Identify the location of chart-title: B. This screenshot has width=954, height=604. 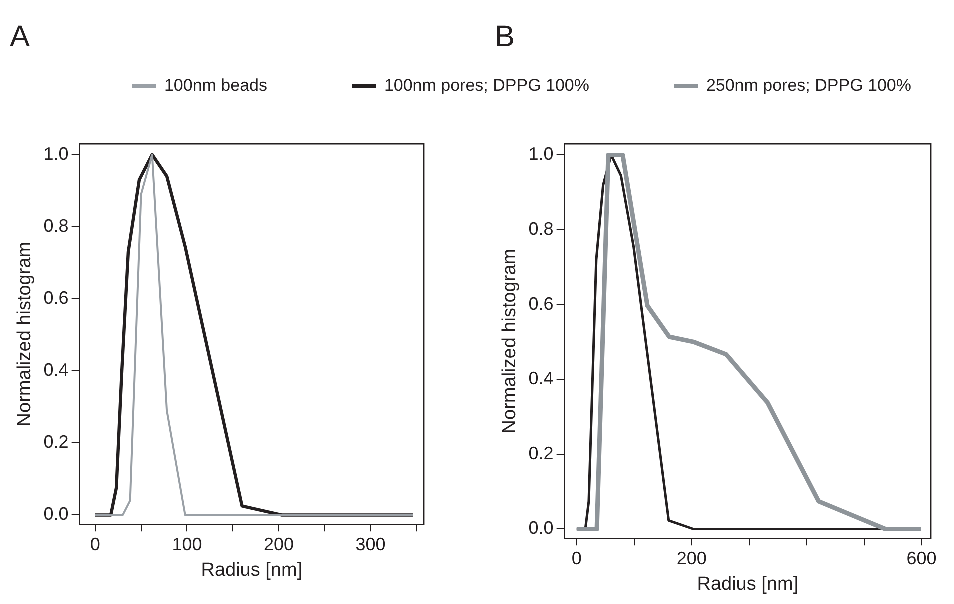
(505, 37).